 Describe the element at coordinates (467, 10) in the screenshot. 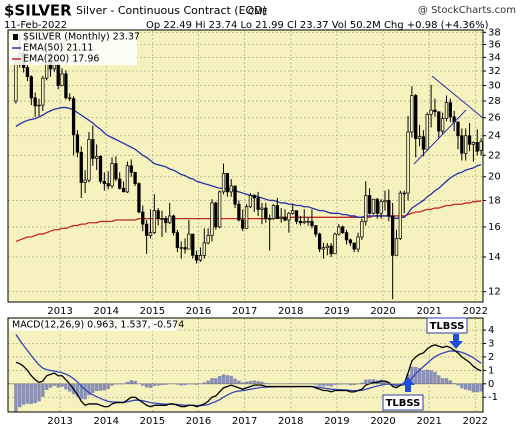

I see `watermark: @ StockCharts.com` at that location.